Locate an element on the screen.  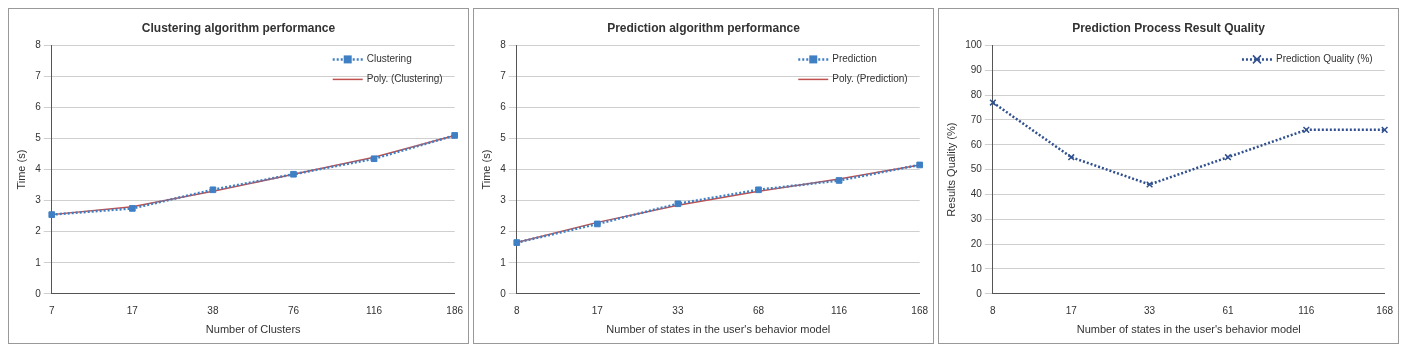
x-axis-title: Number of Clusters is located at coordinates (253, 329).